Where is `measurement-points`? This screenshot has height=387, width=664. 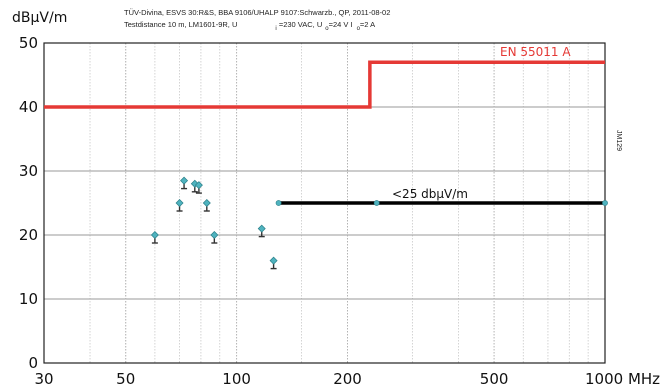 measurement-points is located at coordinates (214, 223).